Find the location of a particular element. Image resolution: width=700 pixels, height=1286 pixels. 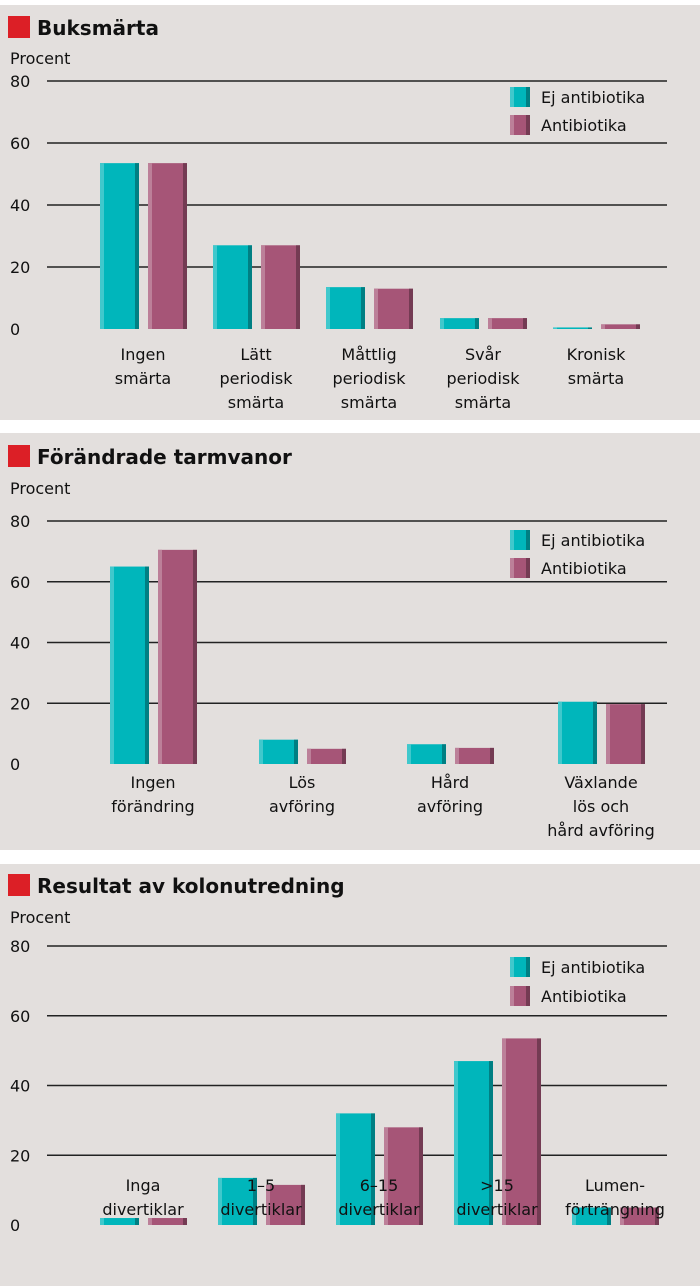

x-tick-label: Lös is located at coordinates (302, 782).